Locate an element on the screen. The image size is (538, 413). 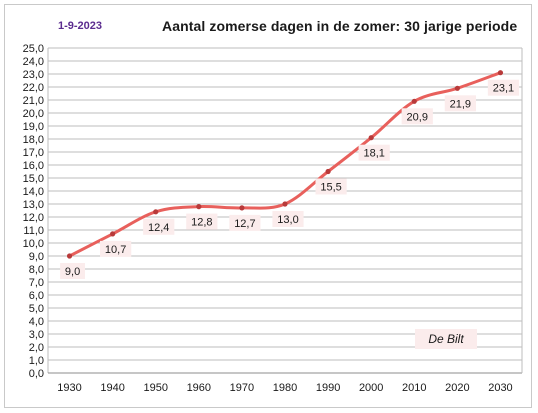
y-tick-label: 17,0 is located at coordinates (33, 153).